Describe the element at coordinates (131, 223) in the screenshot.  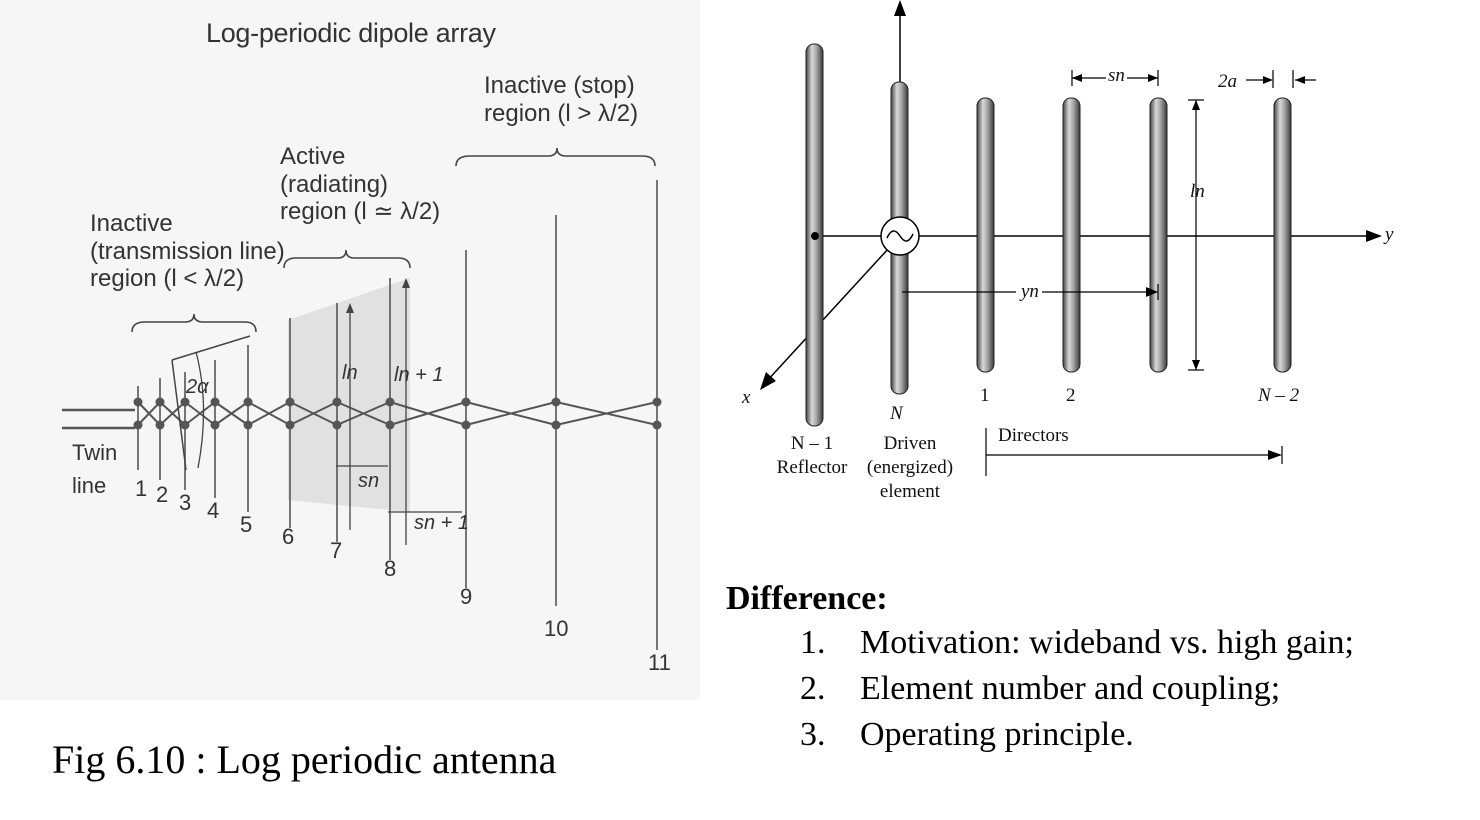
I see `inactive-tl-line1: Inactive` at that location.